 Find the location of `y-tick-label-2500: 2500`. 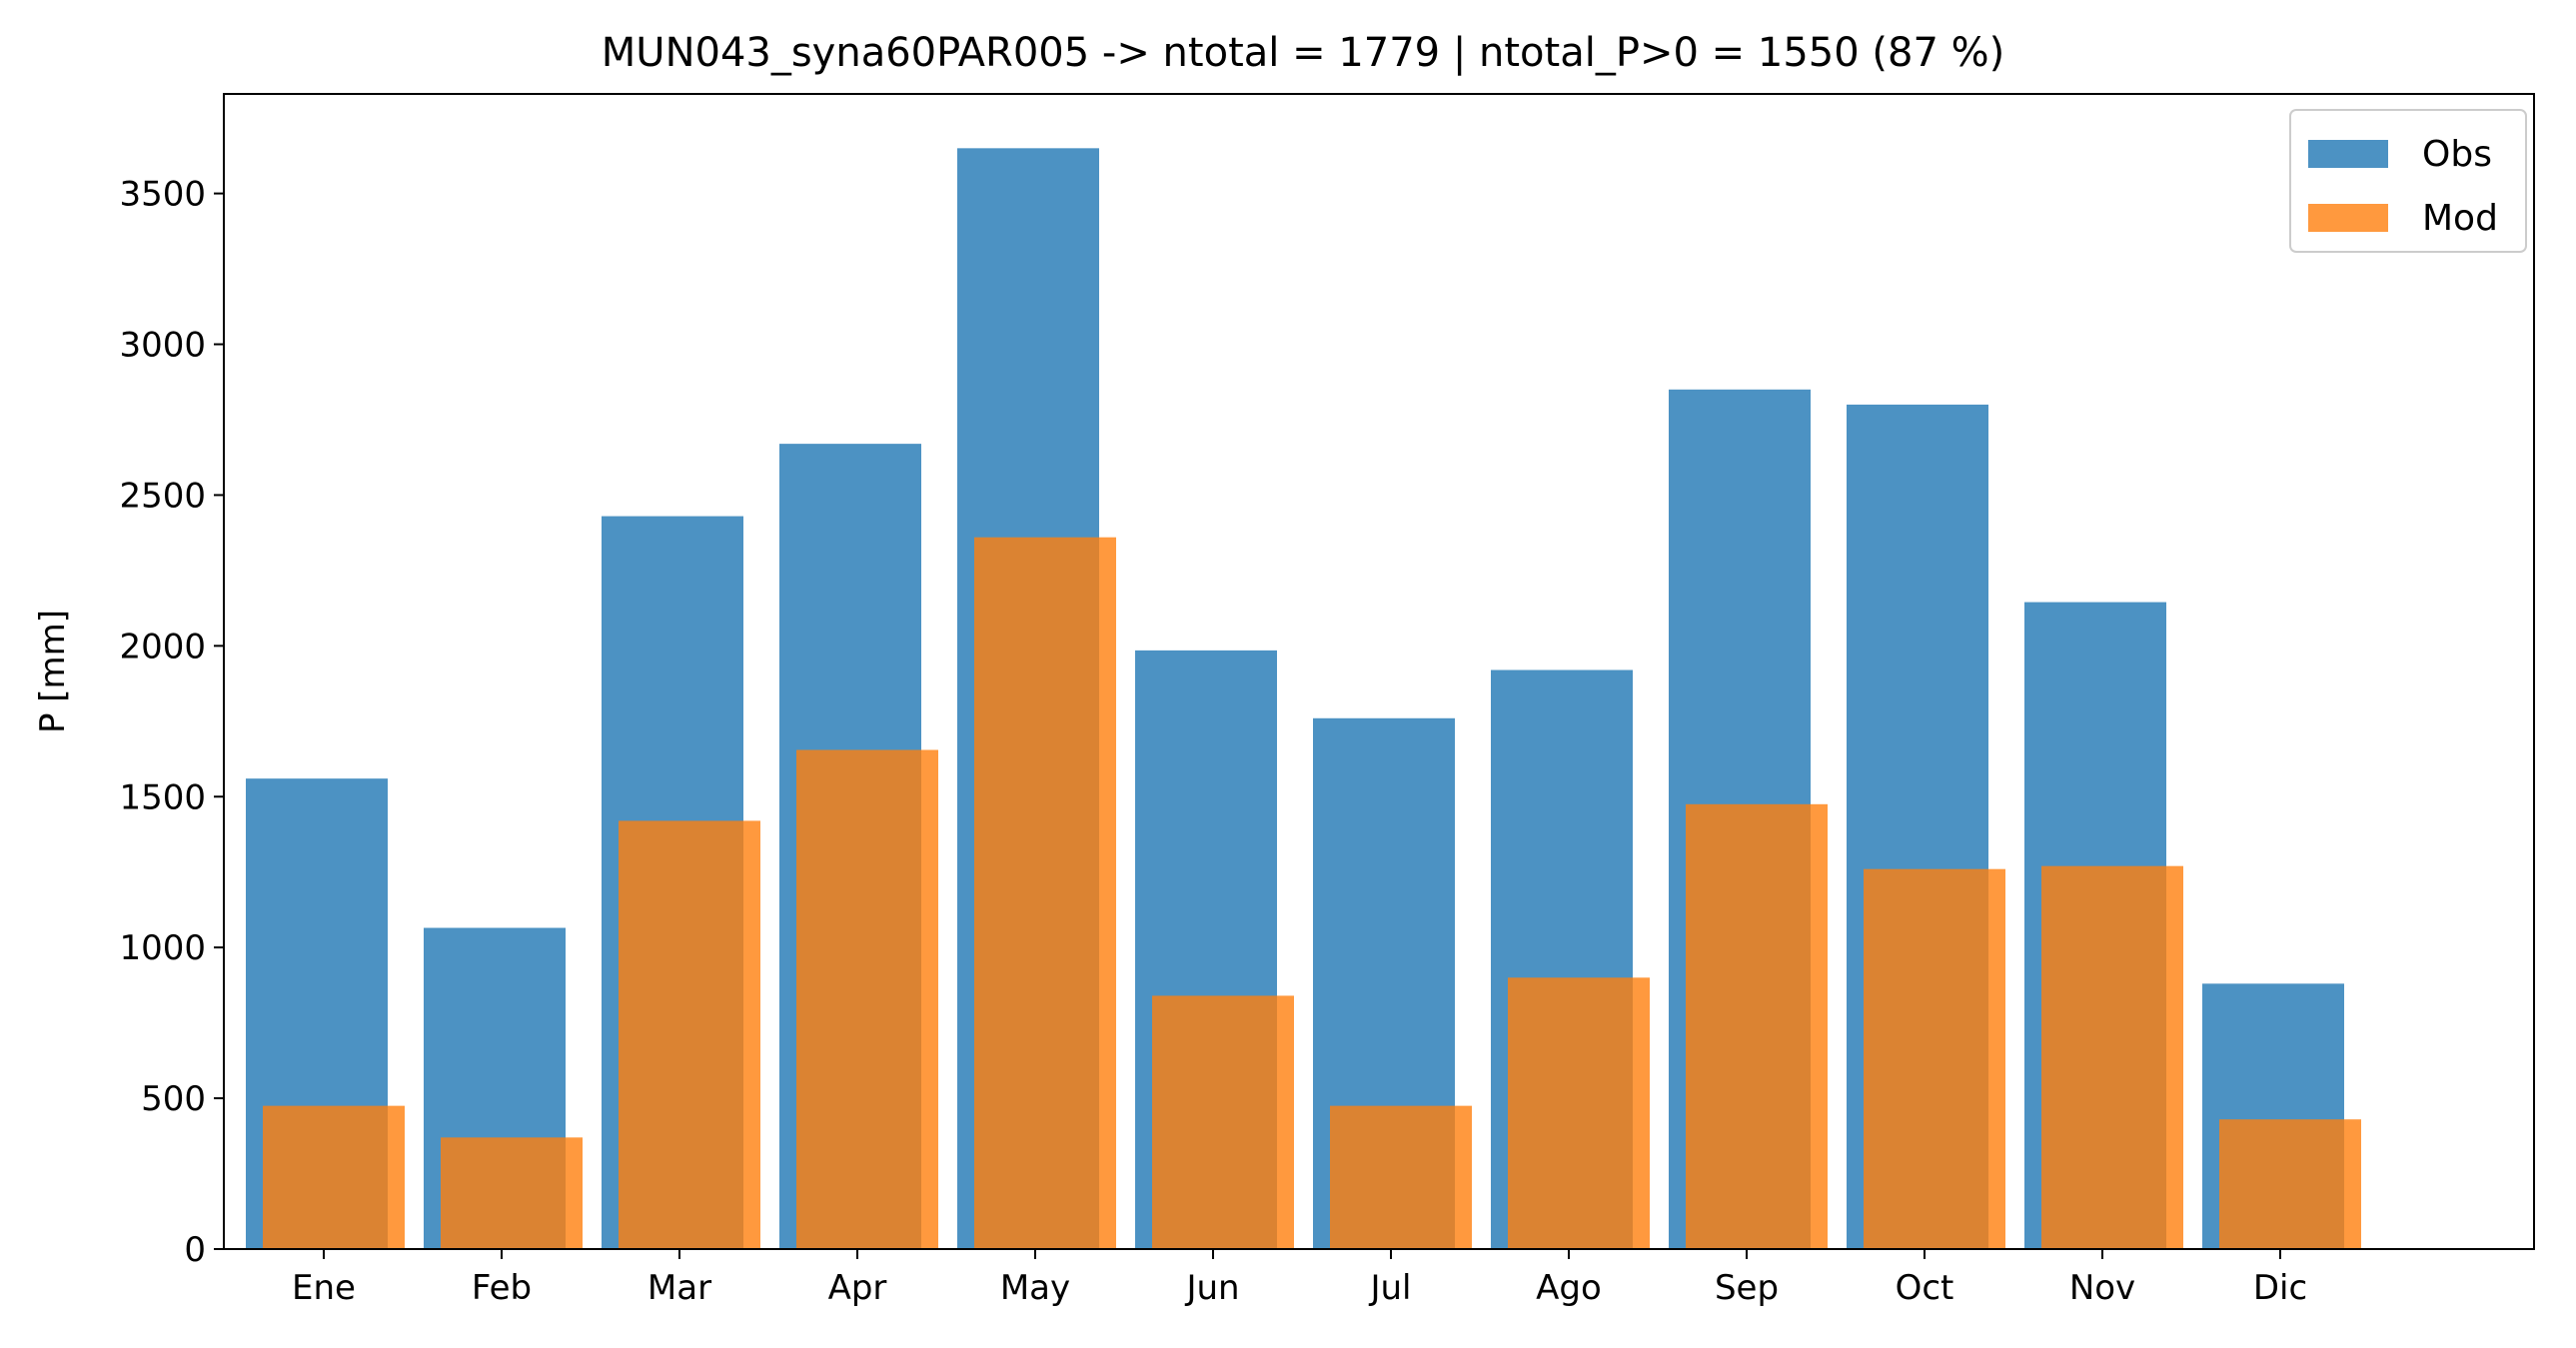

y-tick-label-2500: 2500 is located at coordinates (162, 496).